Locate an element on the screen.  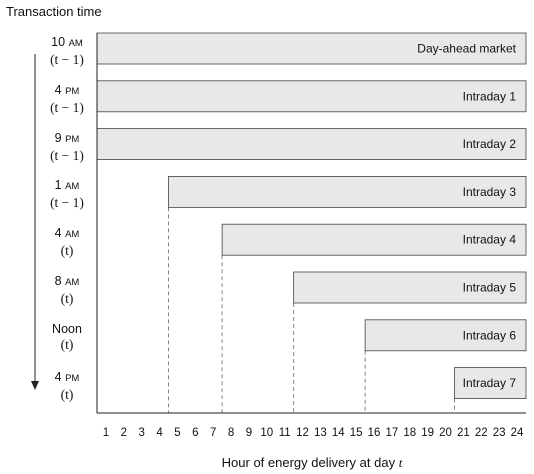
market-label: Intraday 3 is located at coordinates (490, 192).